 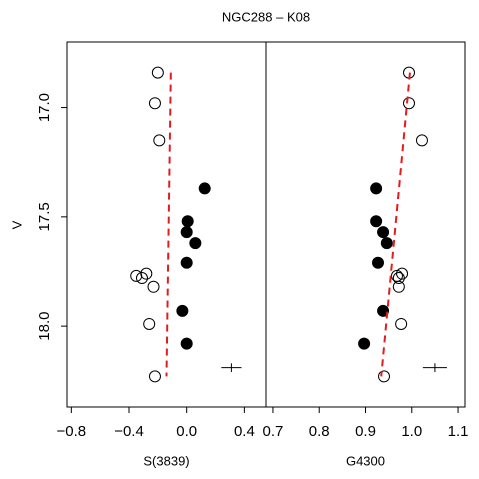 I want to click on x-tick-label: 1.1, so click(x=458, y=431).